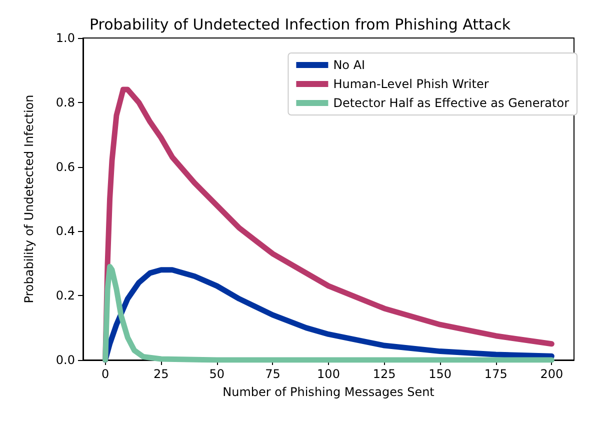 Image resolution: width=600 pixels, height=423 pixels. I want to click on y-tick-label: 0.4, so click(65, 231).